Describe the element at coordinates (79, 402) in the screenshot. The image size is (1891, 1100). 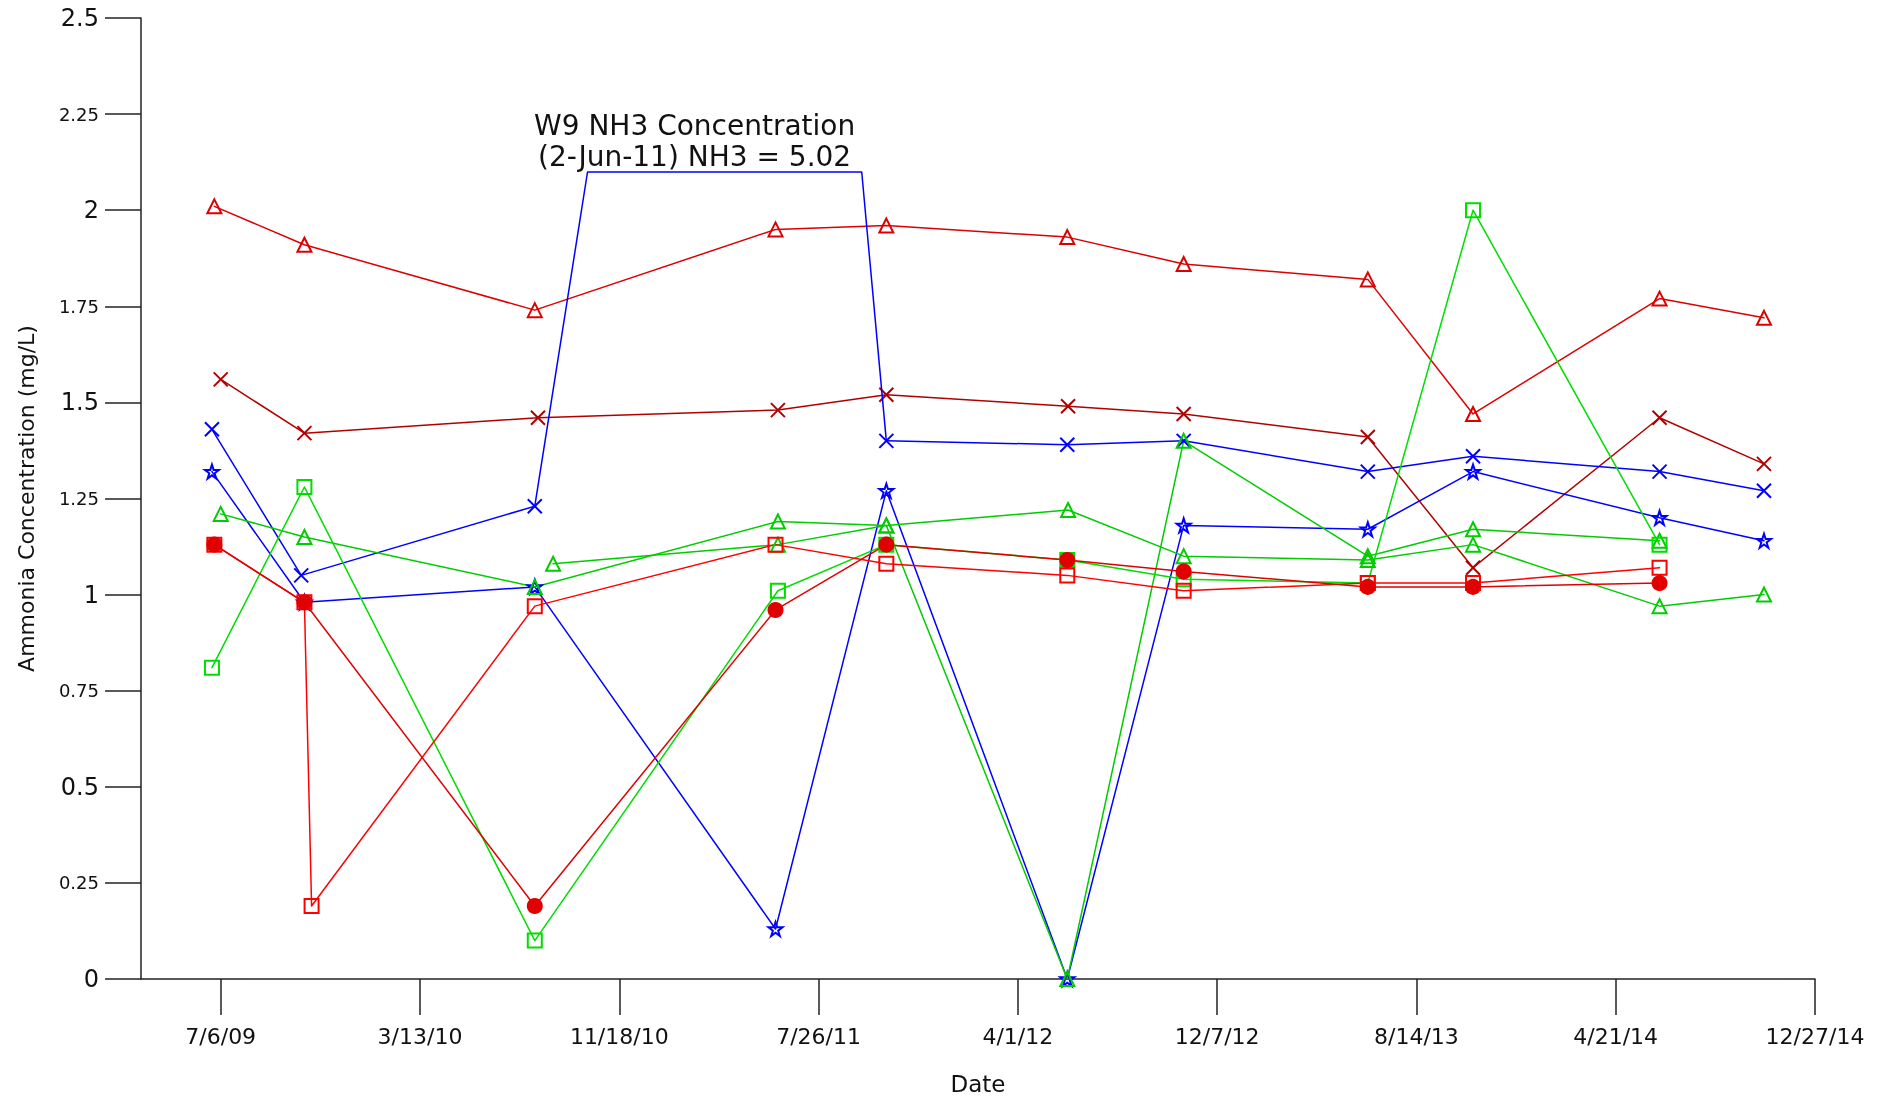
I see `y-tick-label: 1.5` at that location.